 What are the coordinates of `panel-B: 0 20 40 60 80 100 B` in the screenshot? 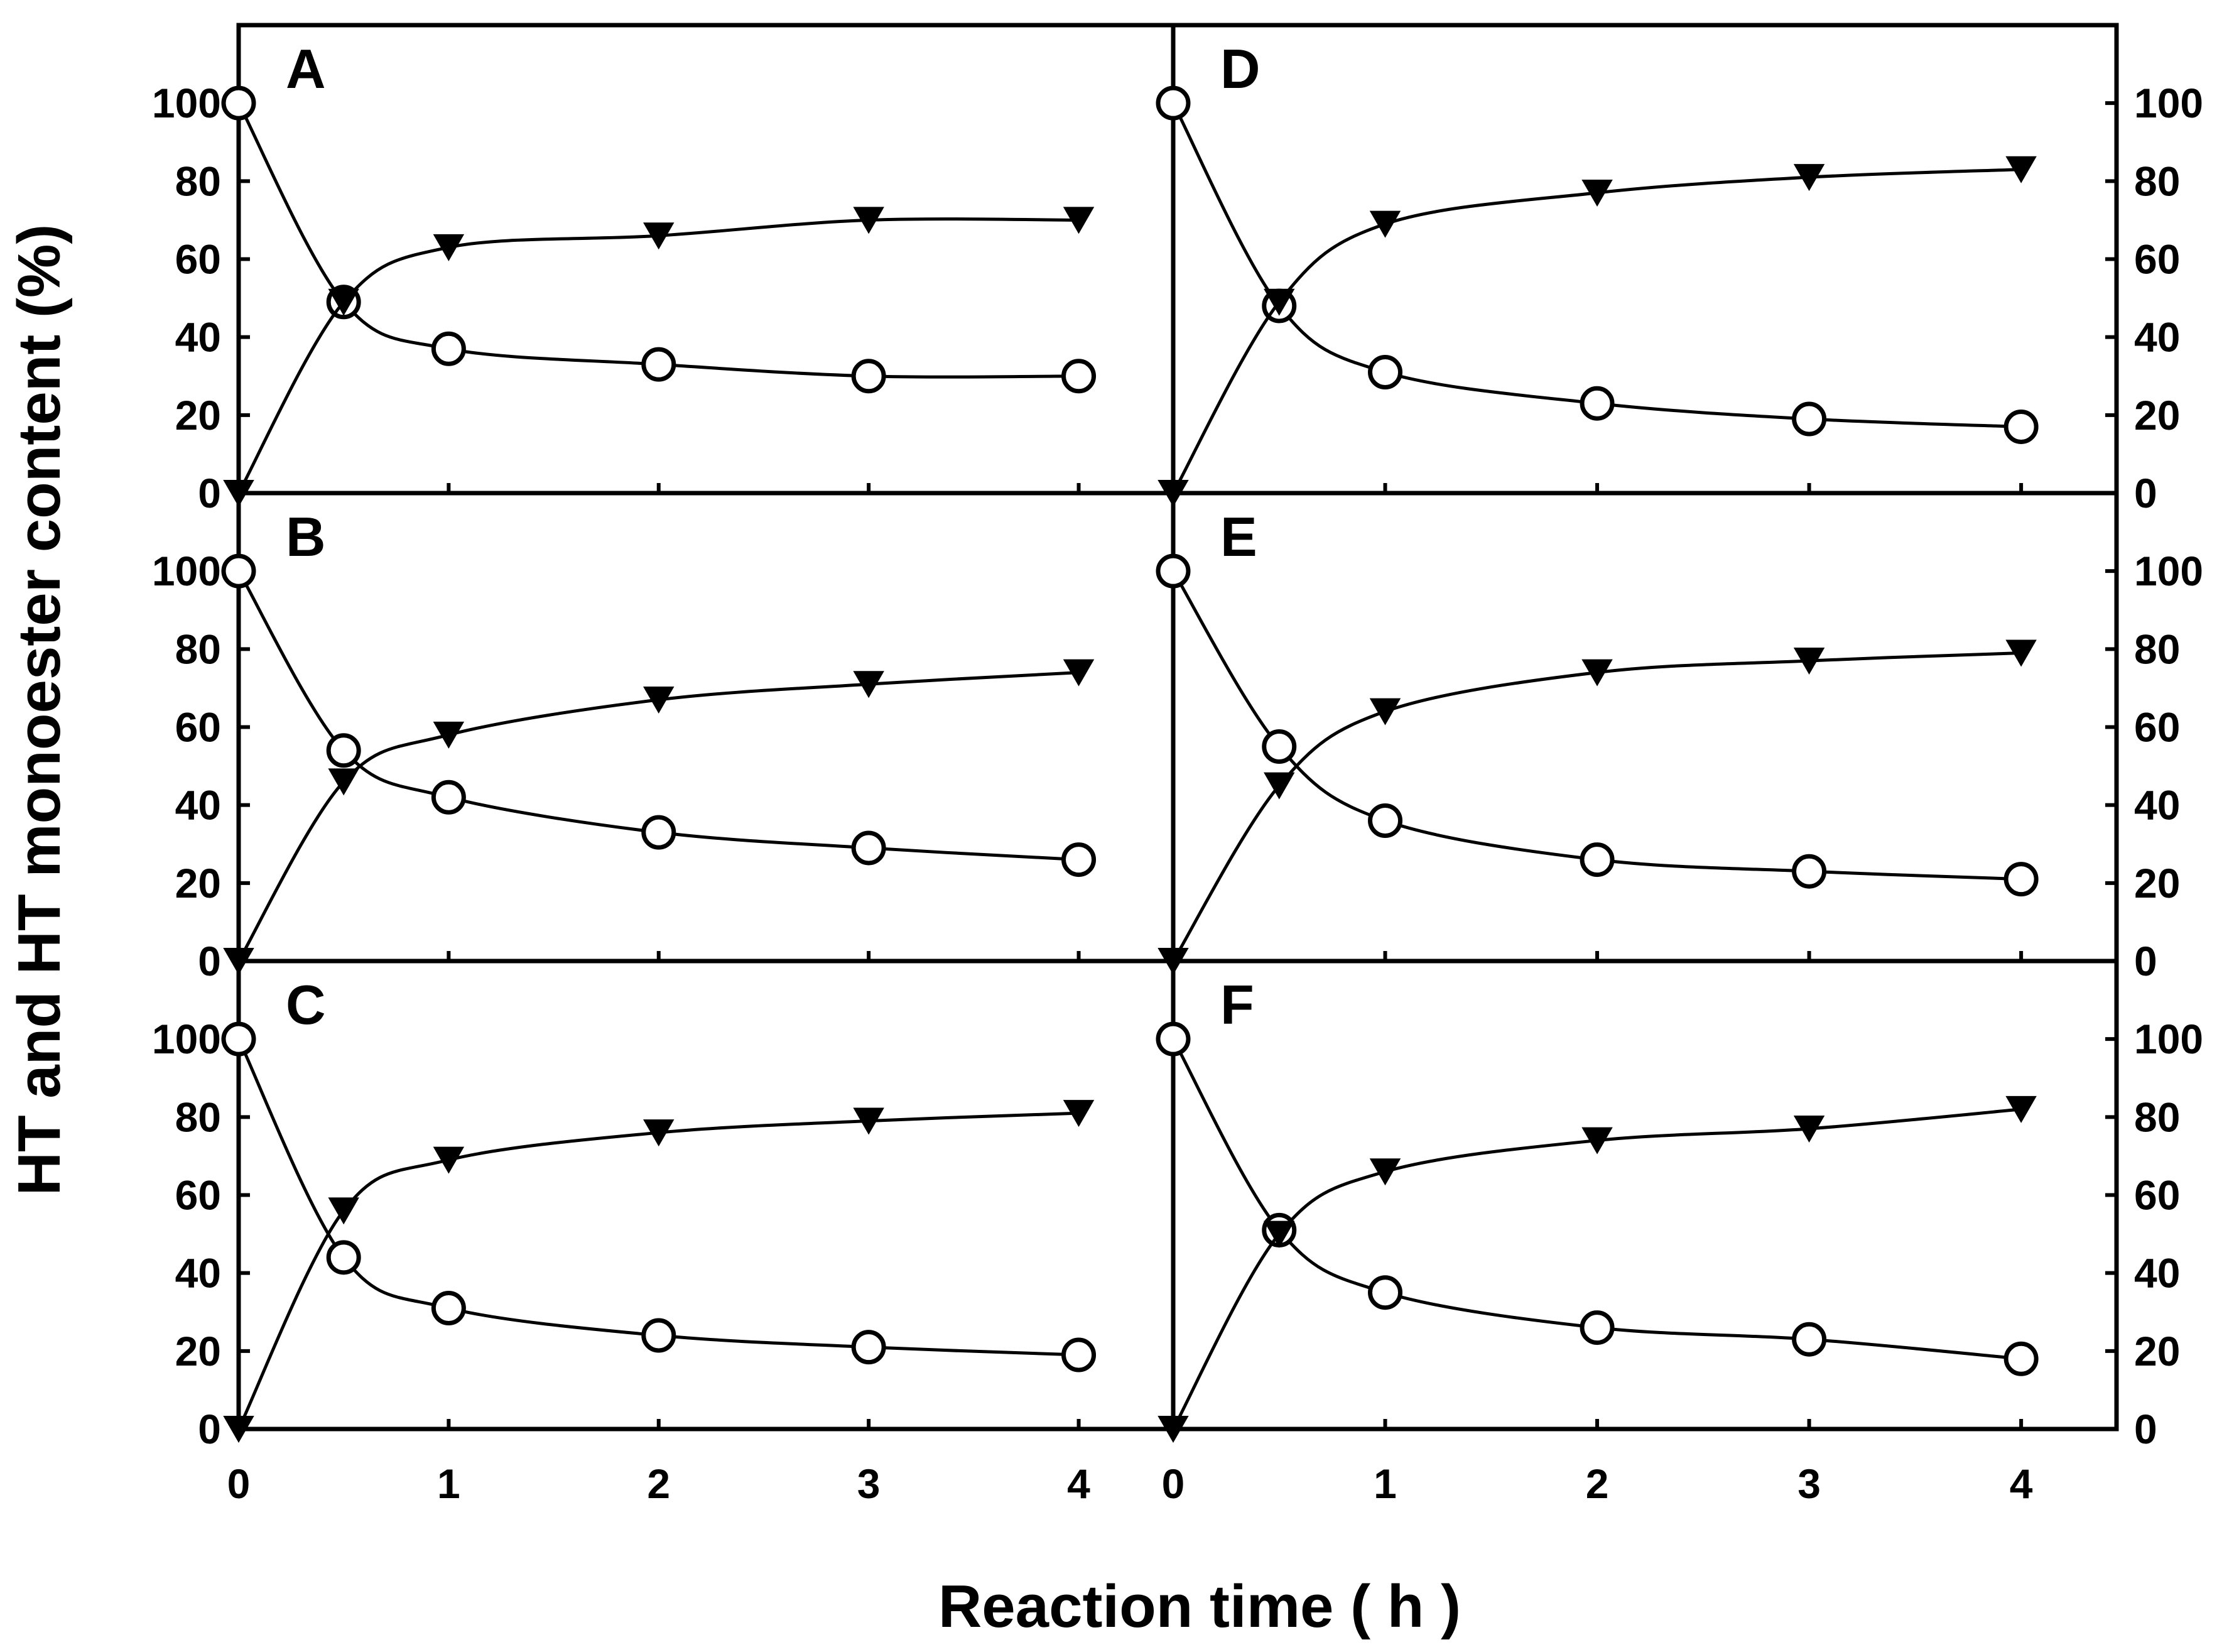 It's located at (624, 745).